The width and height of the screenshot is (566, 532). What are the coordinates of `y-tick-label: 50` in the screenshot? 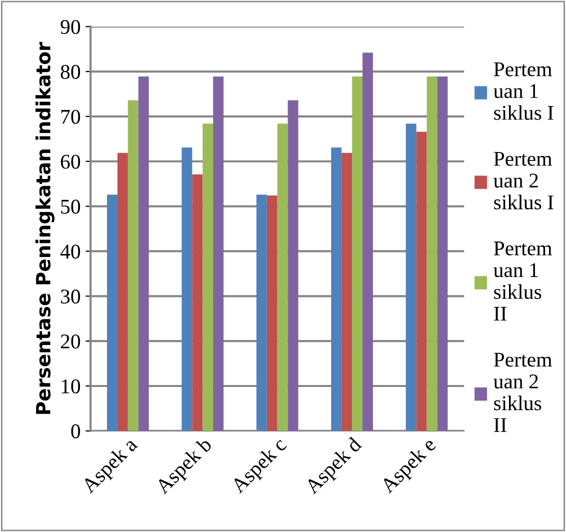 It's located at (70, 207).